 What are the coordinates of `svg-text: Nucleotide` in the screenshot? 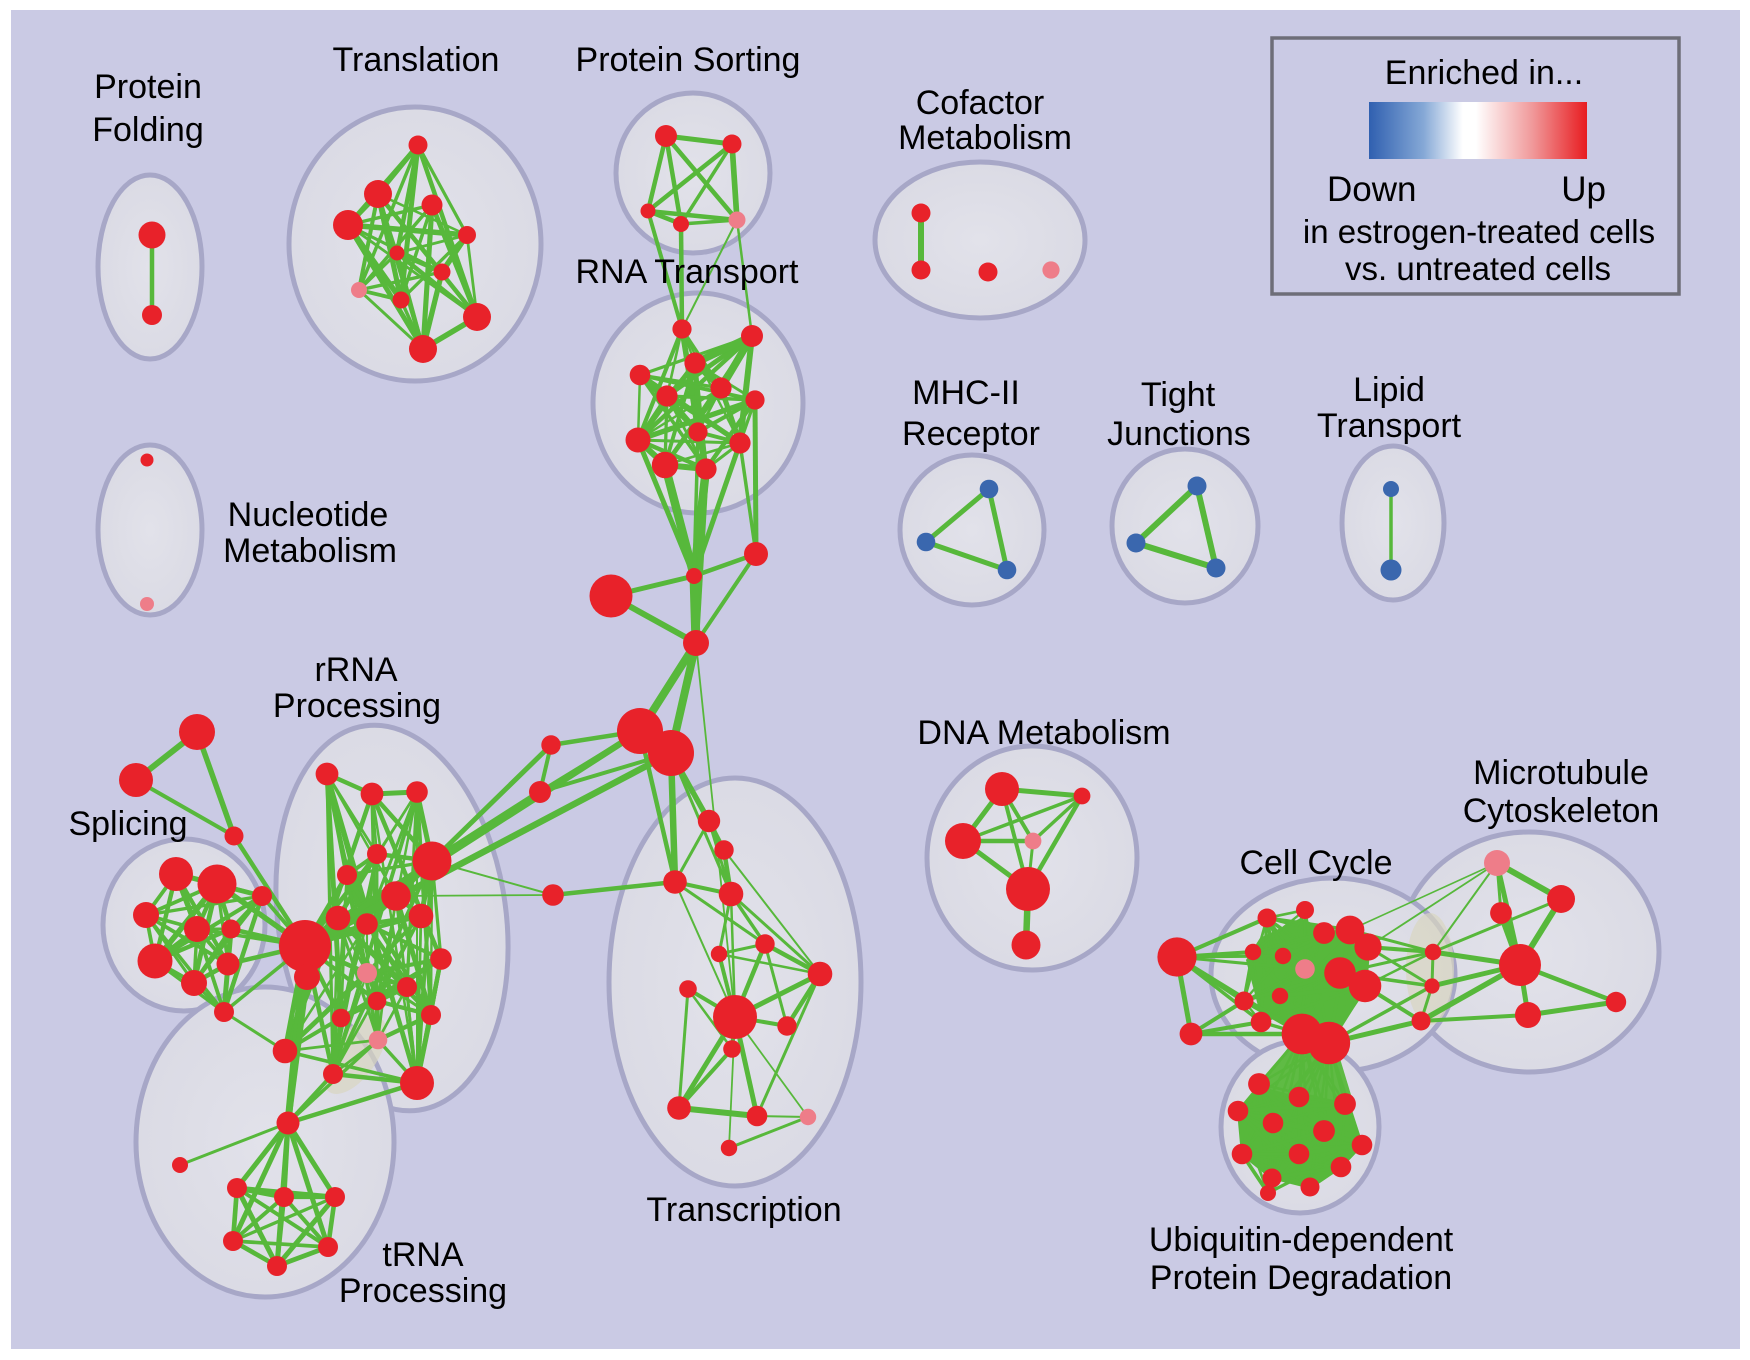 It's located at (308, 515).